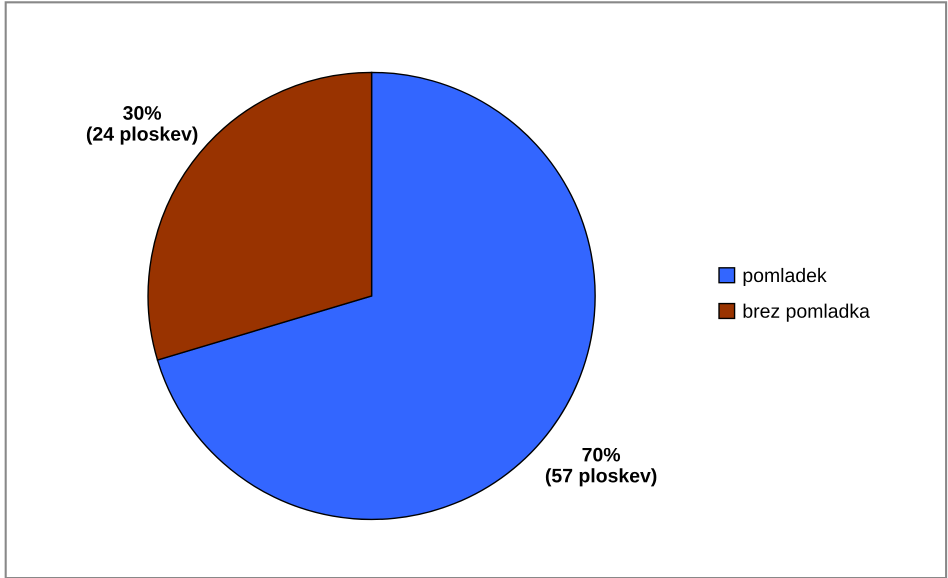 This screenshot has height=578, width=948. What do you see at coordinates (142, 125) in the screenshot?
I see `data-label: 30% (24 ploskev)` at bounding box center [142, 125].